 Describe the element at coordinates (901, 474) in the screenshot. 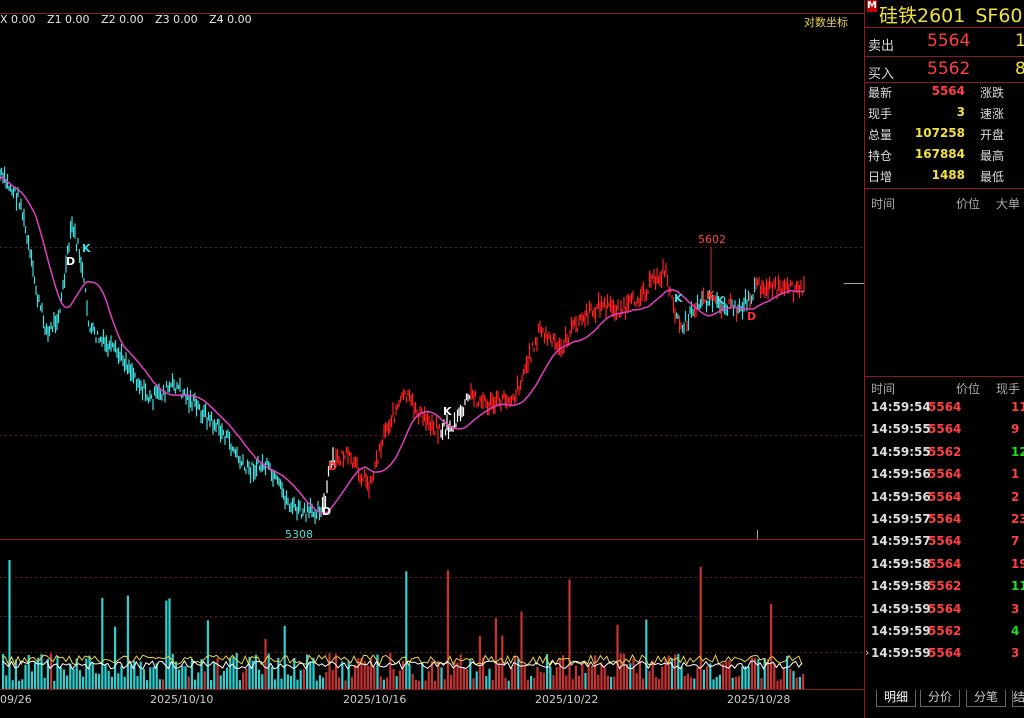

I see `tick-time: 14:59:56` at that location.